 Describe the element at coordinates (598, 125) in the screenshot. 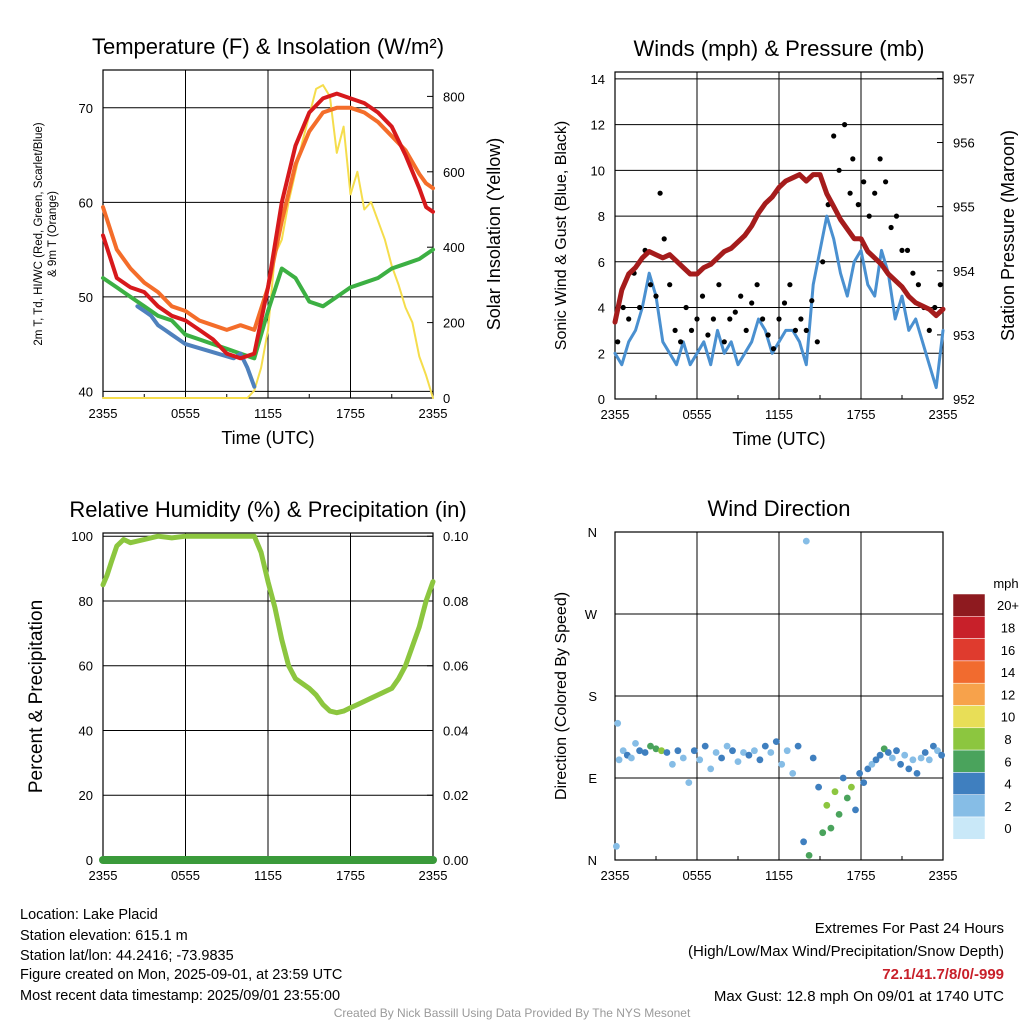

I see `y-tick-label: 12` at that location.